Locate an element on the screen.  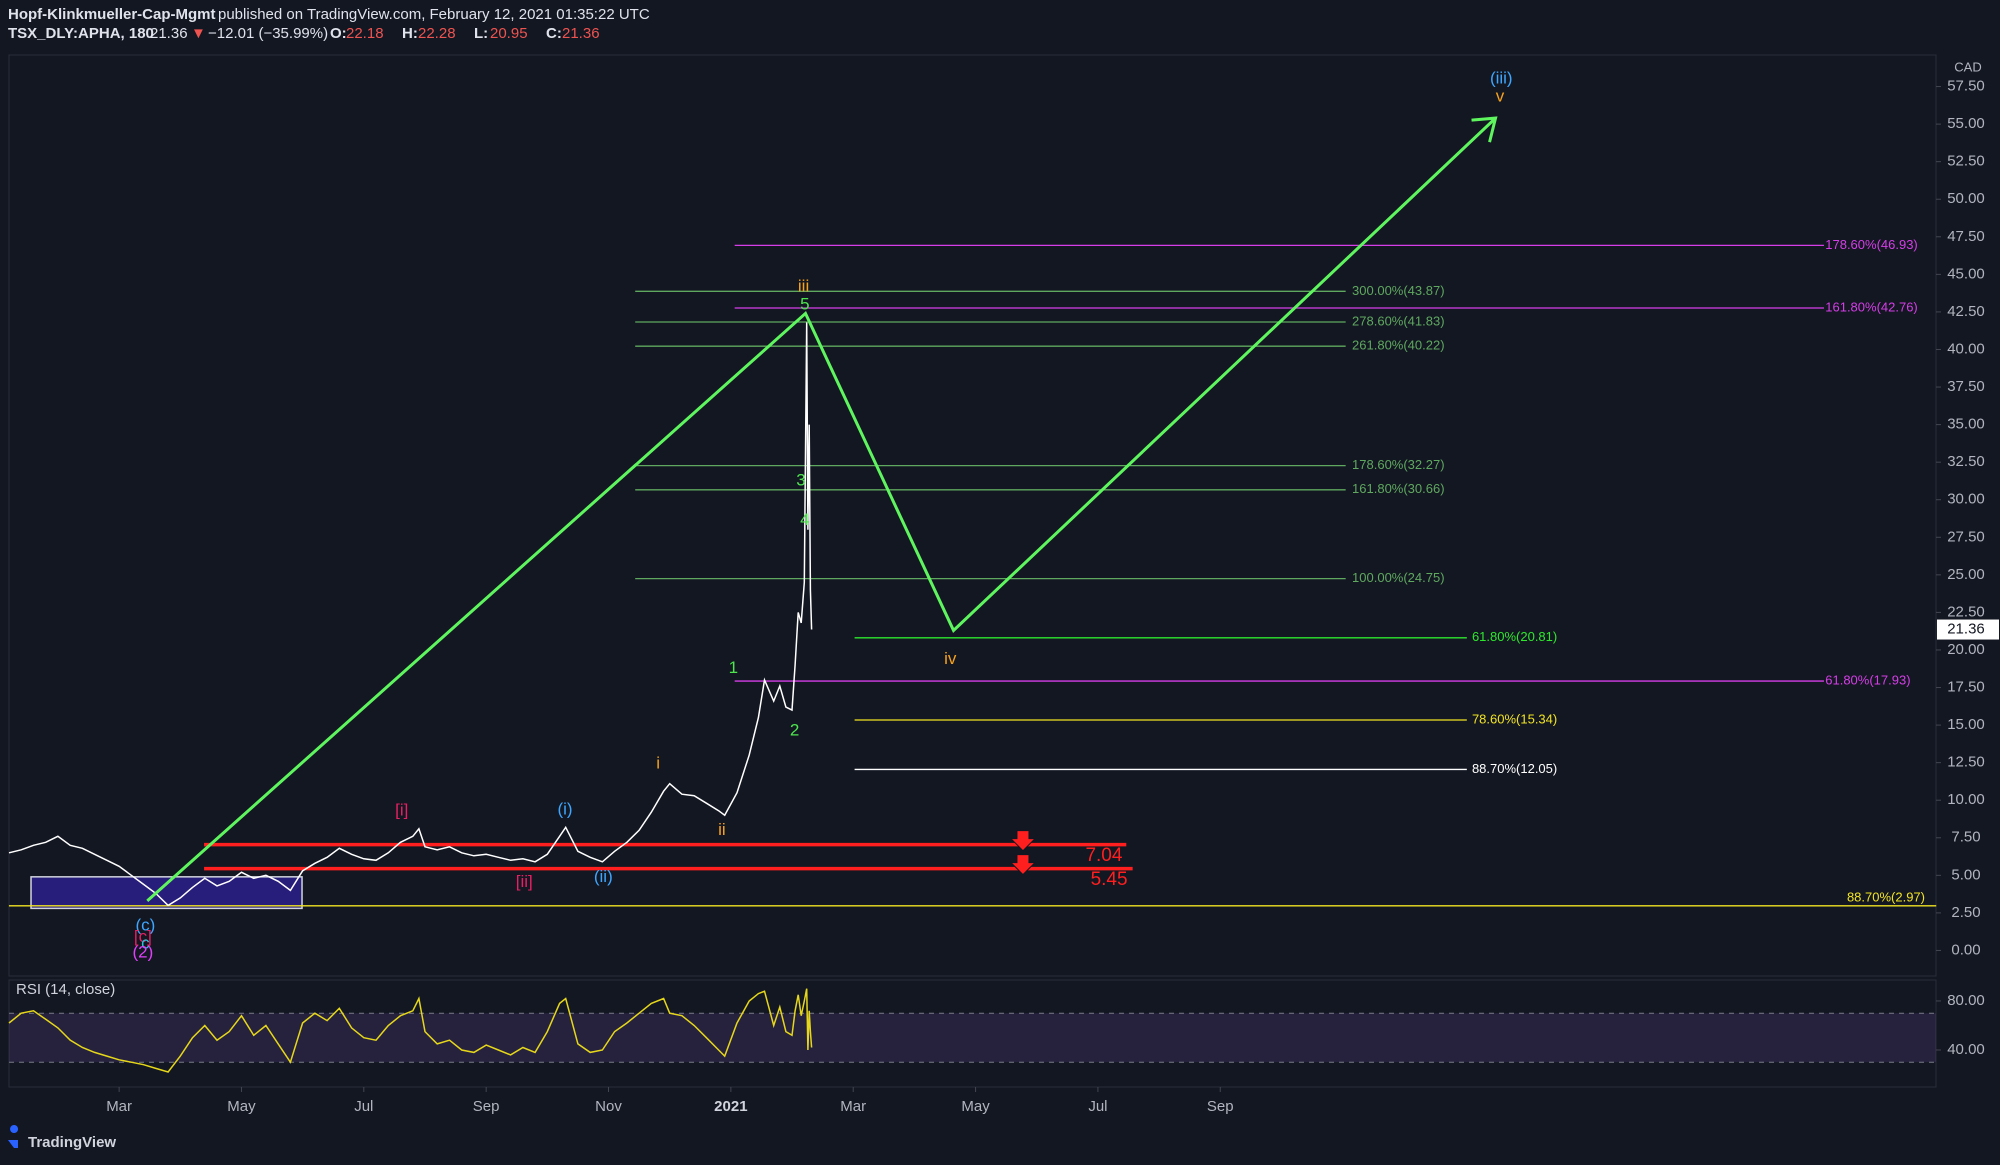
ohlc-value: 22.28 is located at coordinates (437, 33).